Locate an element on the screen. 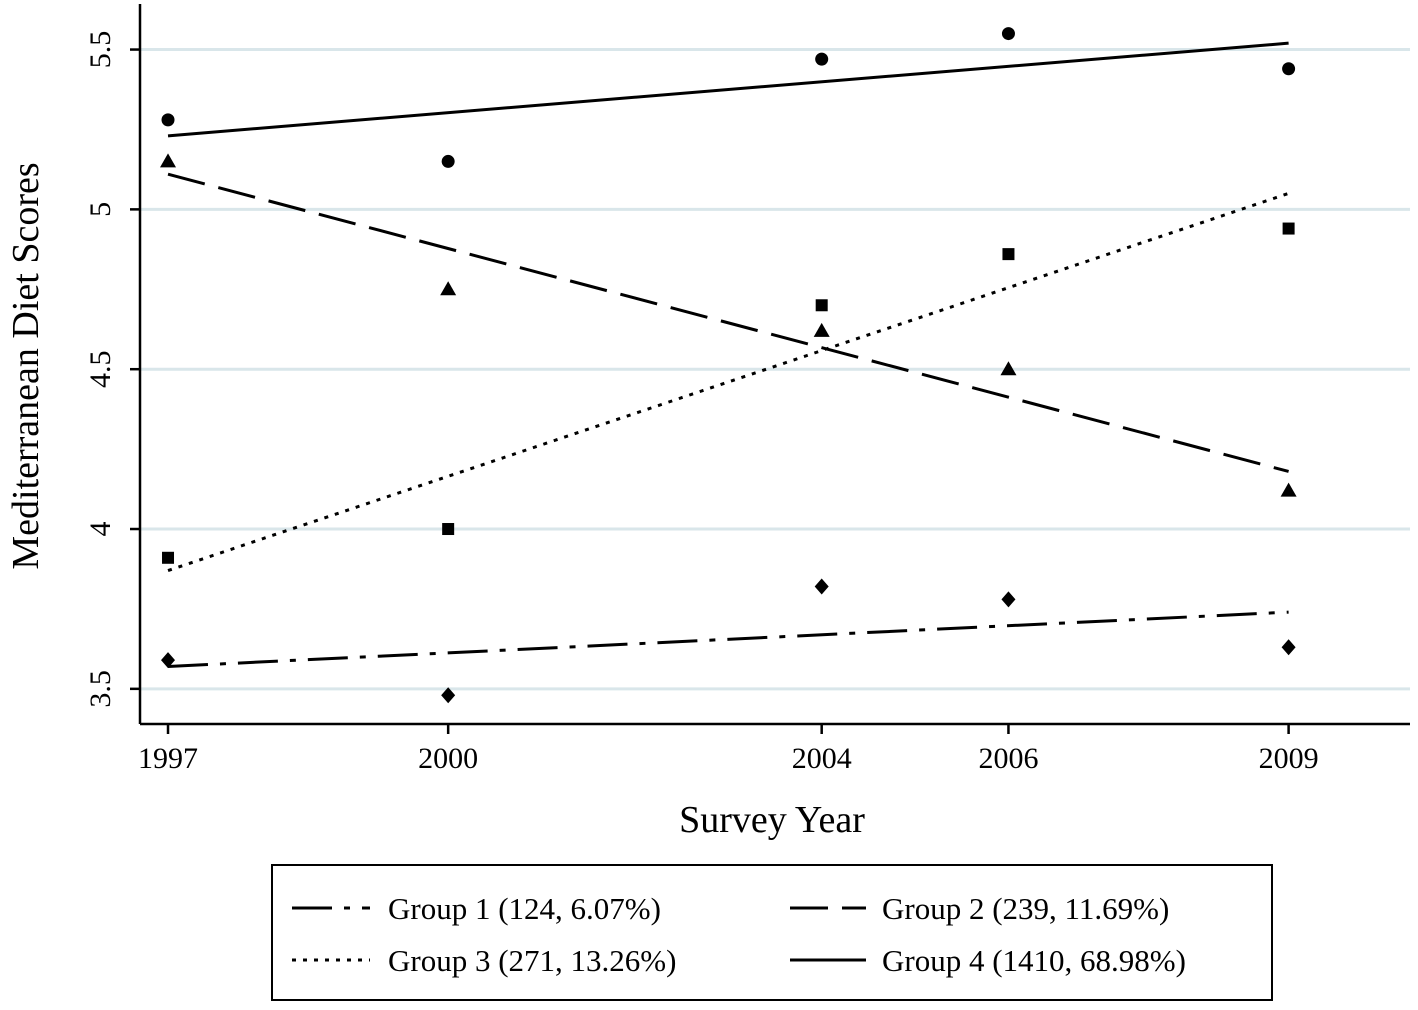  point-group-2-2004 is located at coordinates (821, 329).